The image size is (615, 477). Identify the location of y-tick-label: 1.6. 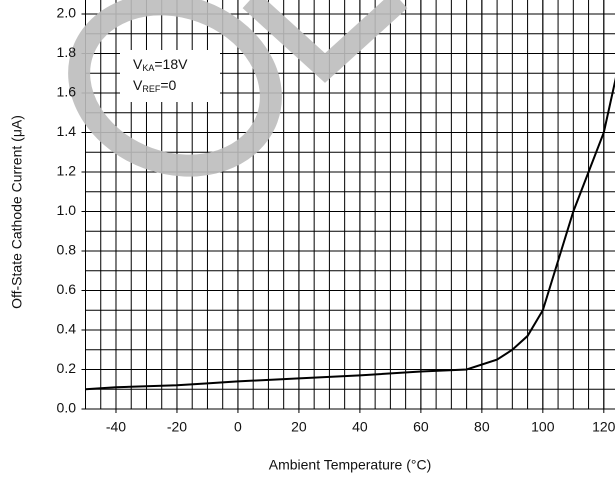
(67, 92).